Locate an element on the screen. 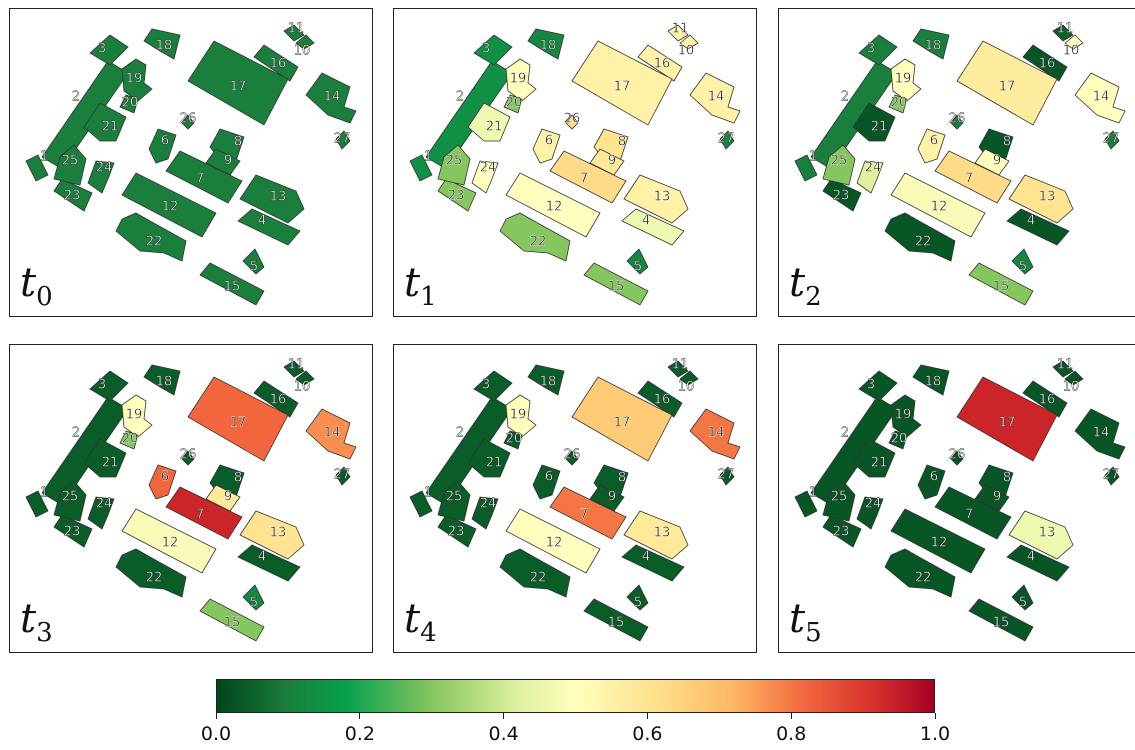 This screenshot has width=1135, height=750. building-label-1: 1 is located at coordinates (813, 157).